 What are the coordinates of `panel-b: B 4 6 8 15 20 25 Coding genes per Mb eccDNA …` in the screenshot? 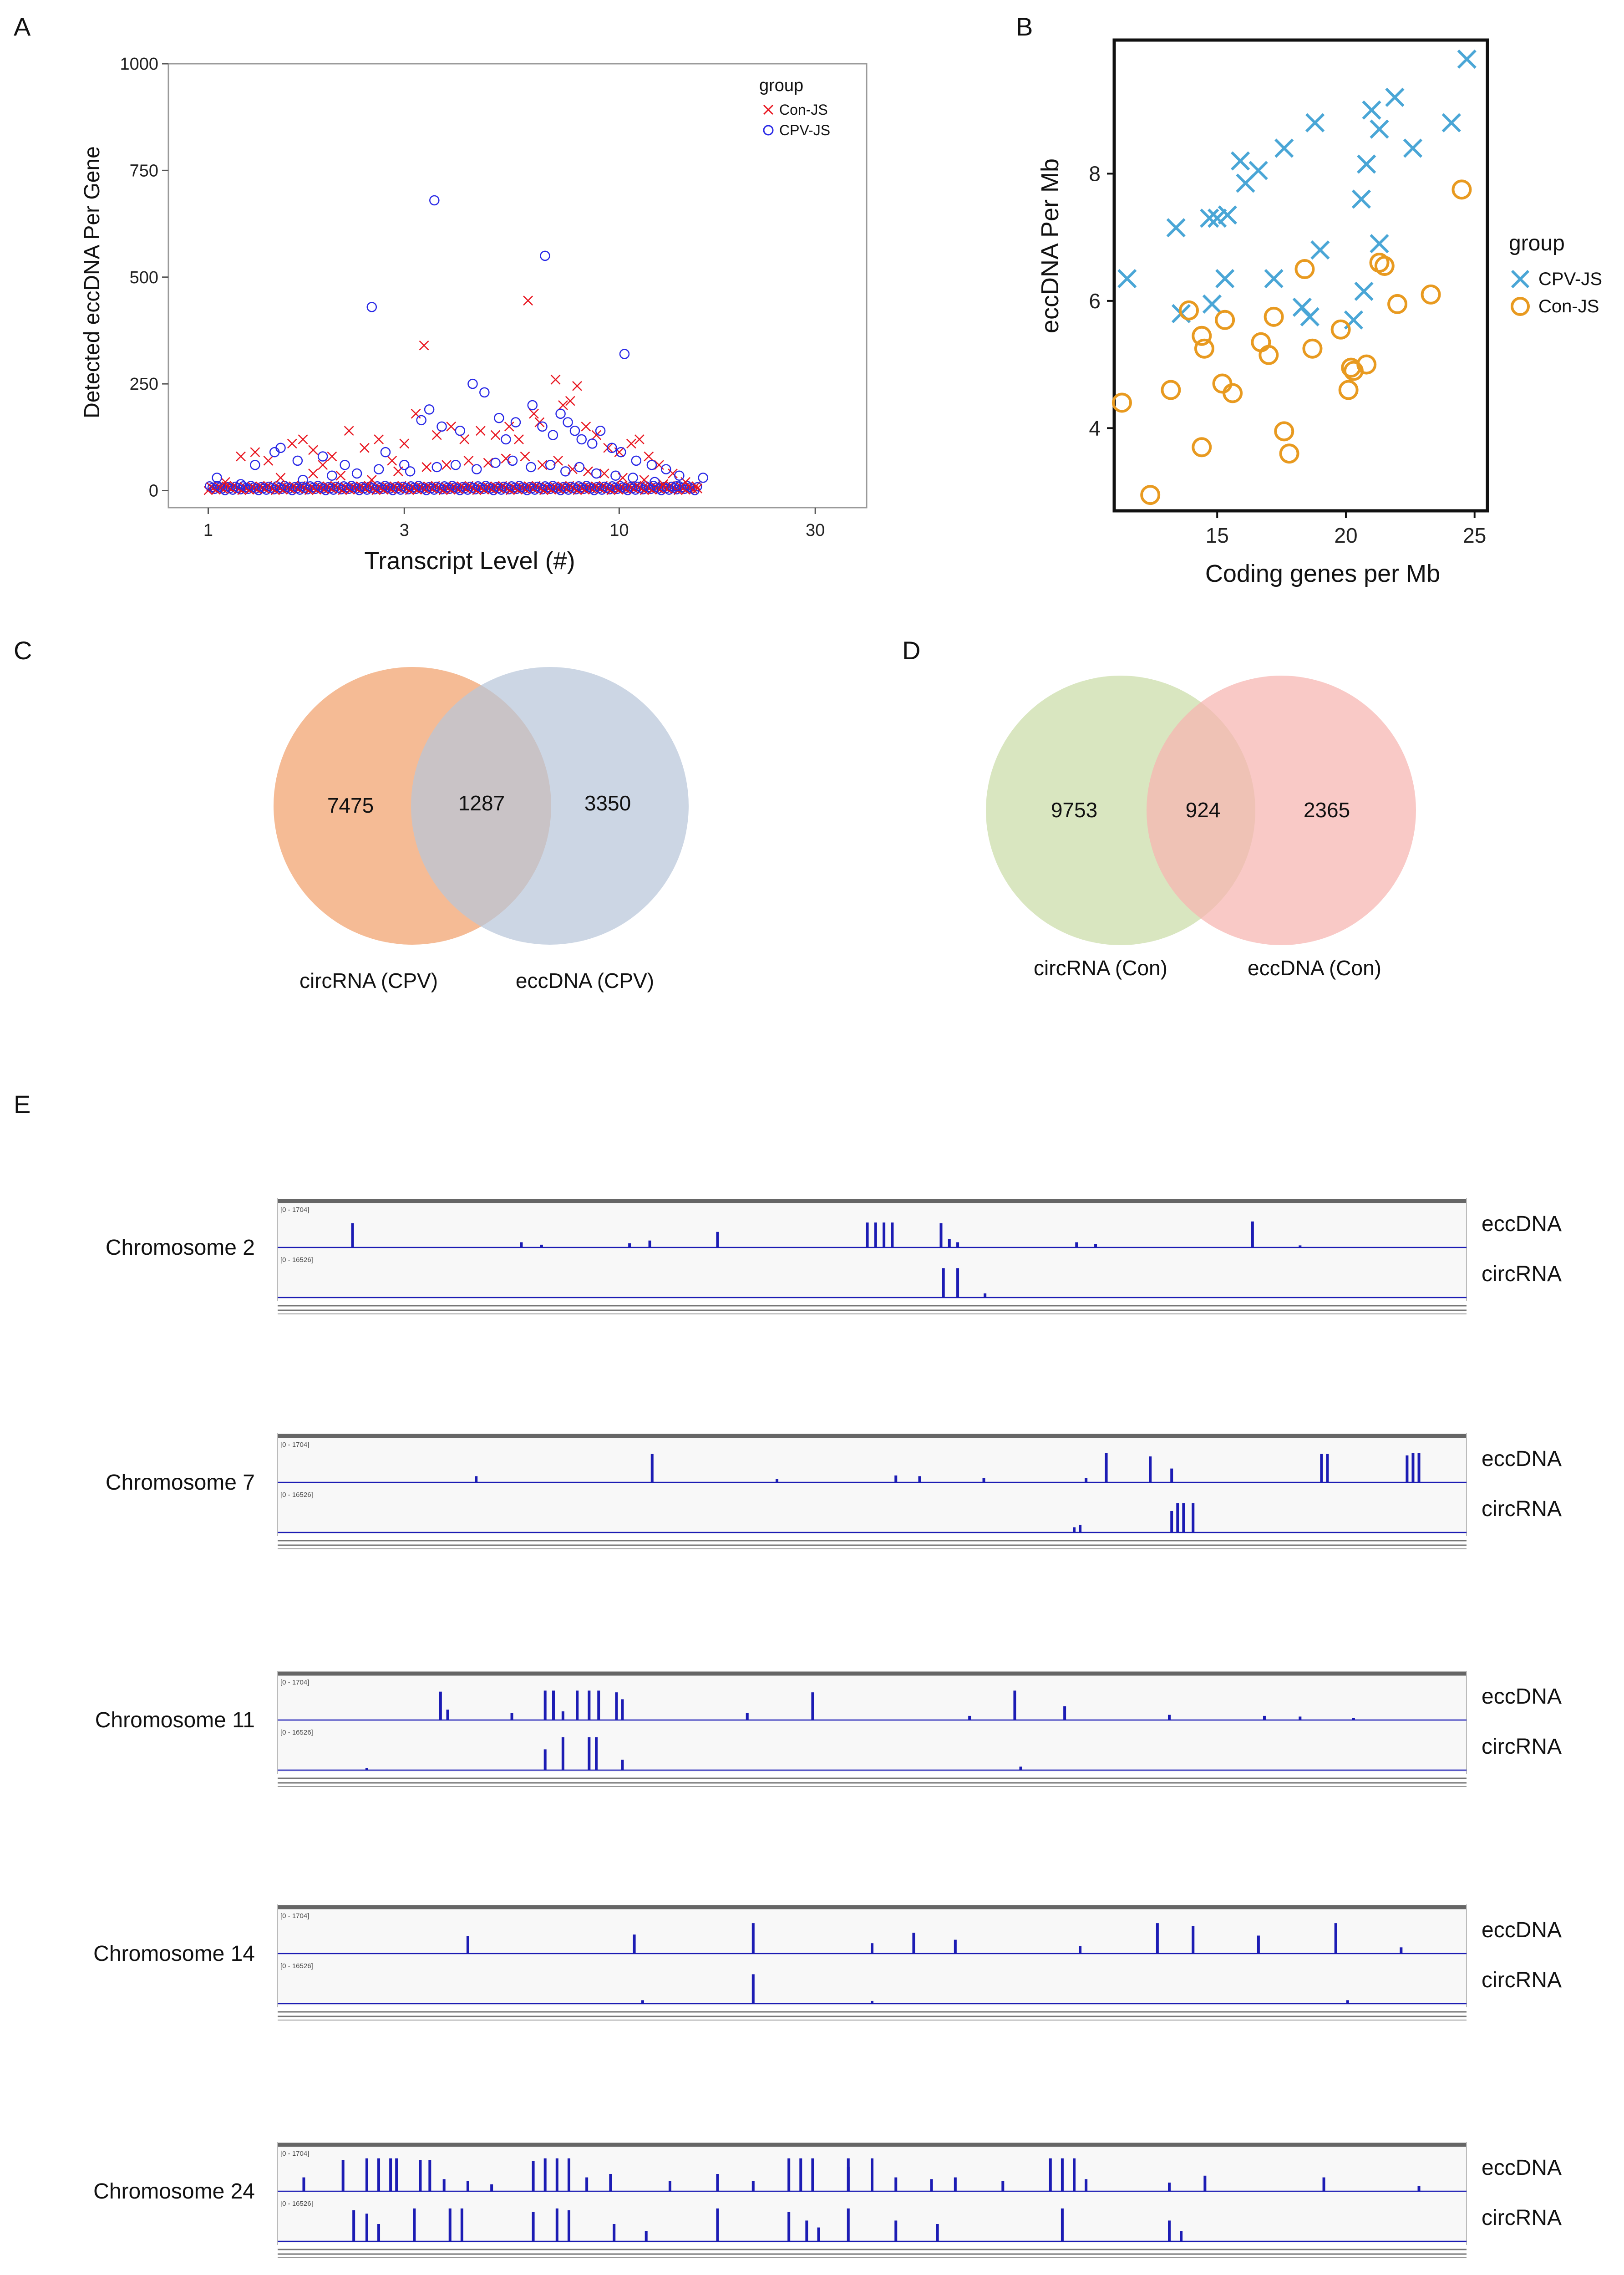 It's located at (1309, 299).